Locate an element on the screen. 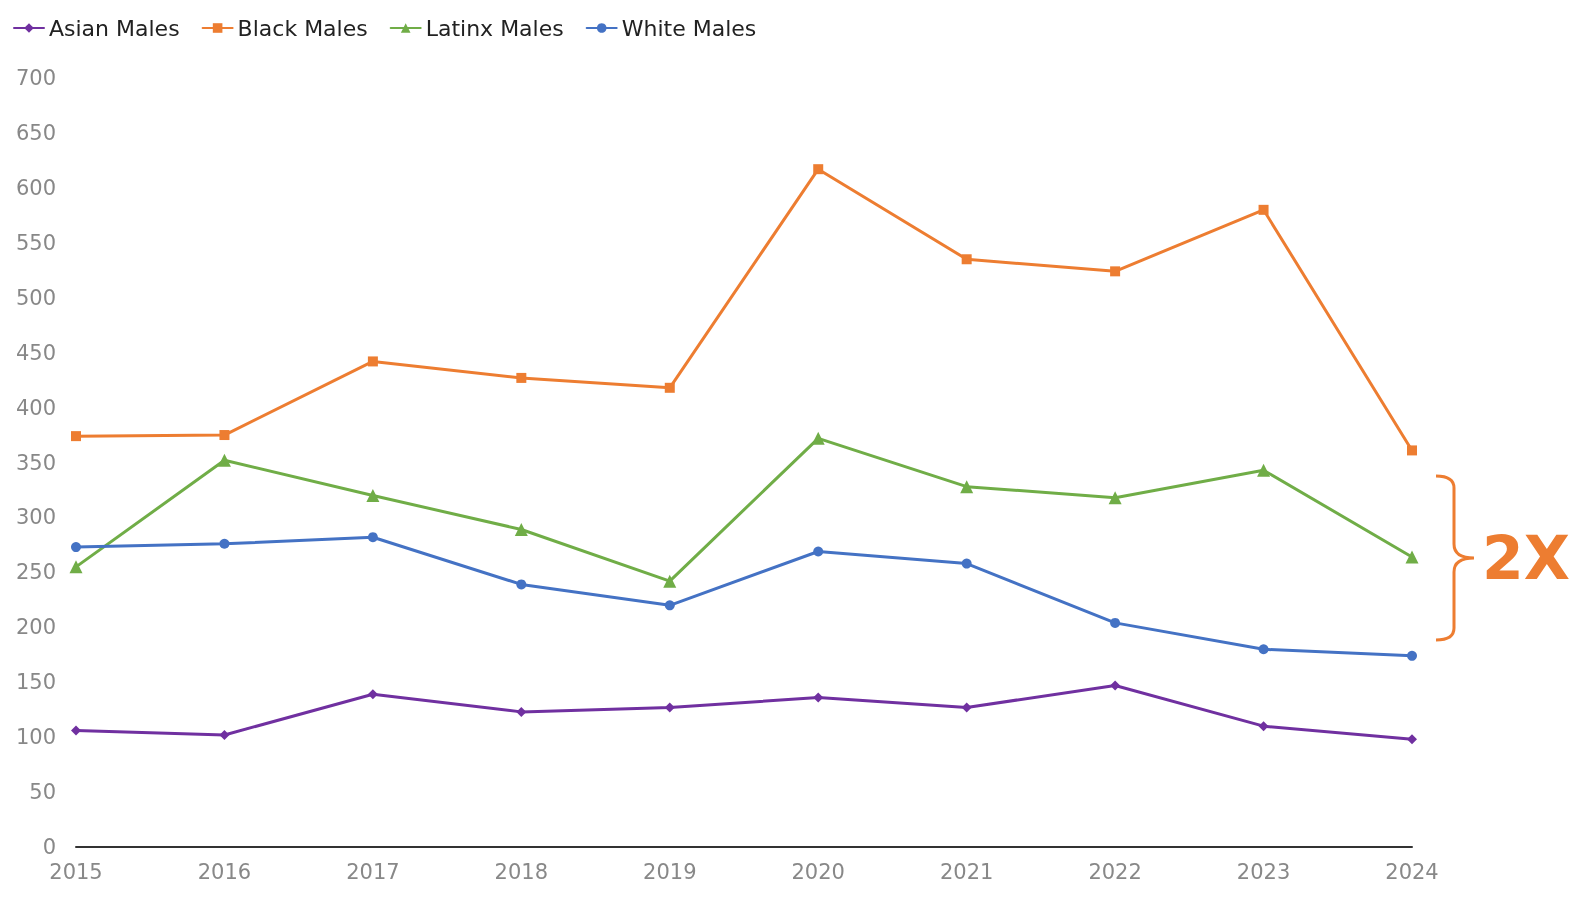  y-tick-label: 300 is located at coordinates (35, 517).